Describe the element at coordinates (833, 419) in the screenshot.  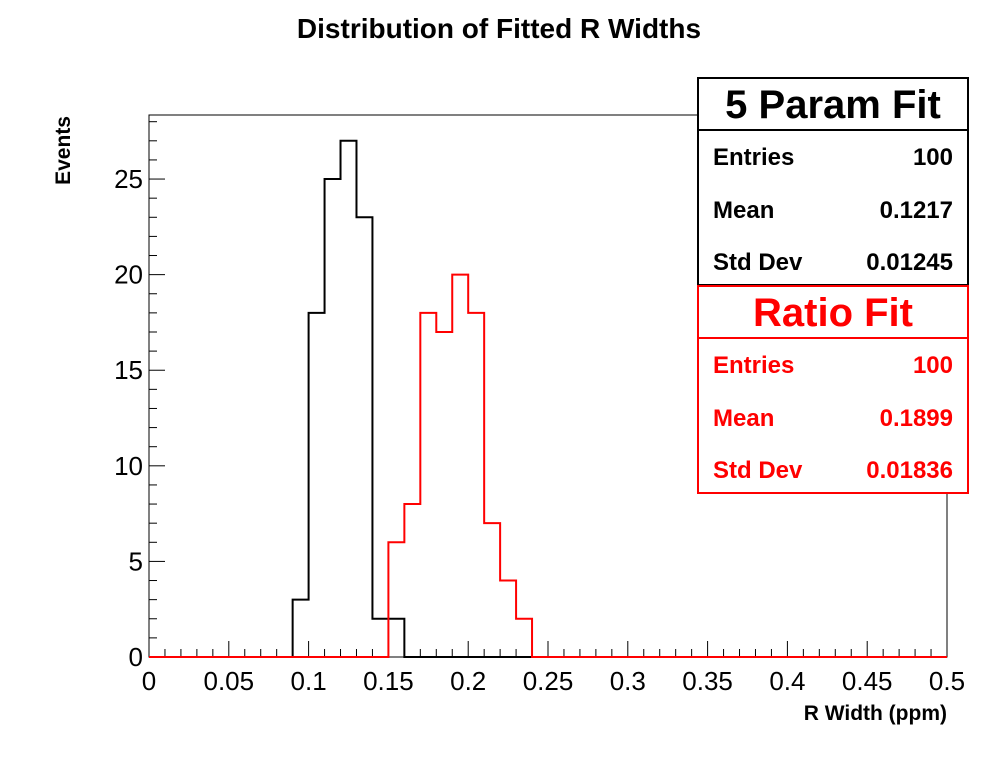
I see `stats-row-mean: Mean 0.1899` at that location.